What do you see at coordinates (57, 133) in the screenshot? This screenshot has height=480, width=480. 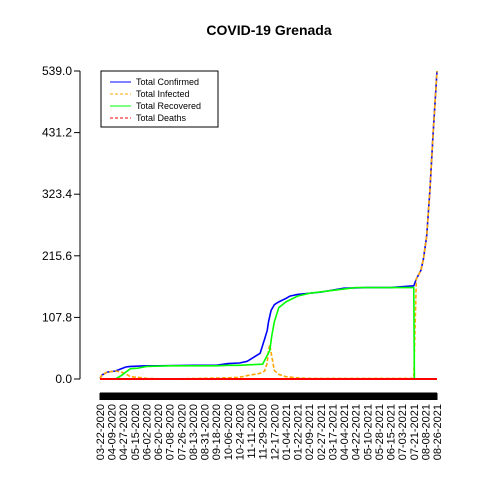 I see `y-tick-label: 431.2` at bounding box center [57, 133].